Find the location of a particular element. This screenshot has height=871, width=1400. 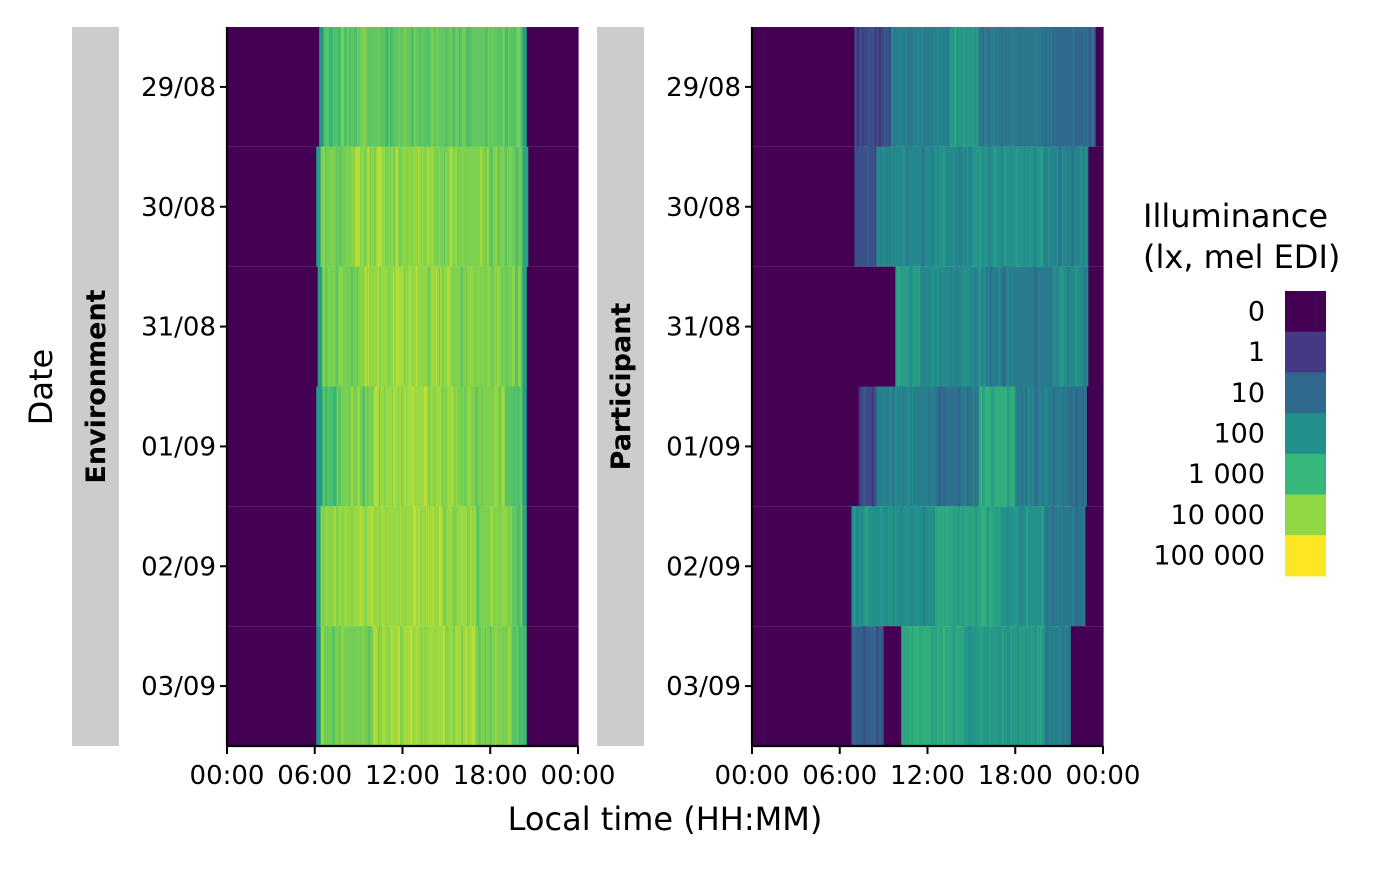

y-tick-label: 01/09 is located at coordinates (703, 447).